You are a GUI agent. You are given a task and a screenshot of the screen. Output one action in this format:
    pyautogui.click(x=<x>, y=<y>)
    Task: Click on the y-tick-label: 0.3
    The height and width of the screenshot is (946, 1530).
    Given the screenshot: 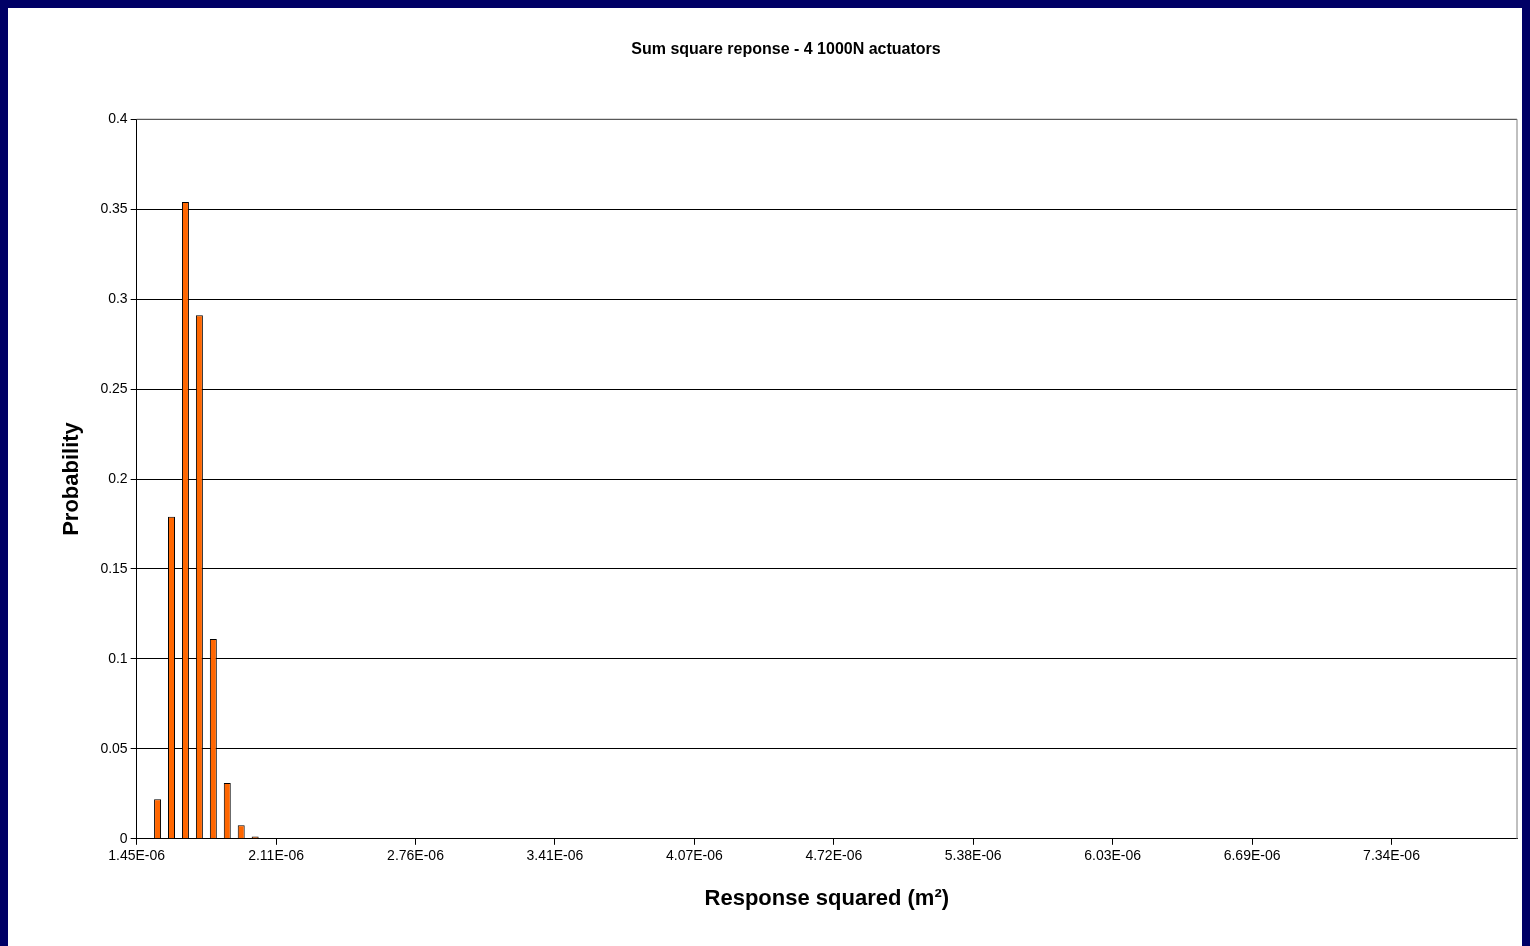 What is the action you would take?
    pyautogui.click(x=118, y=297)
    